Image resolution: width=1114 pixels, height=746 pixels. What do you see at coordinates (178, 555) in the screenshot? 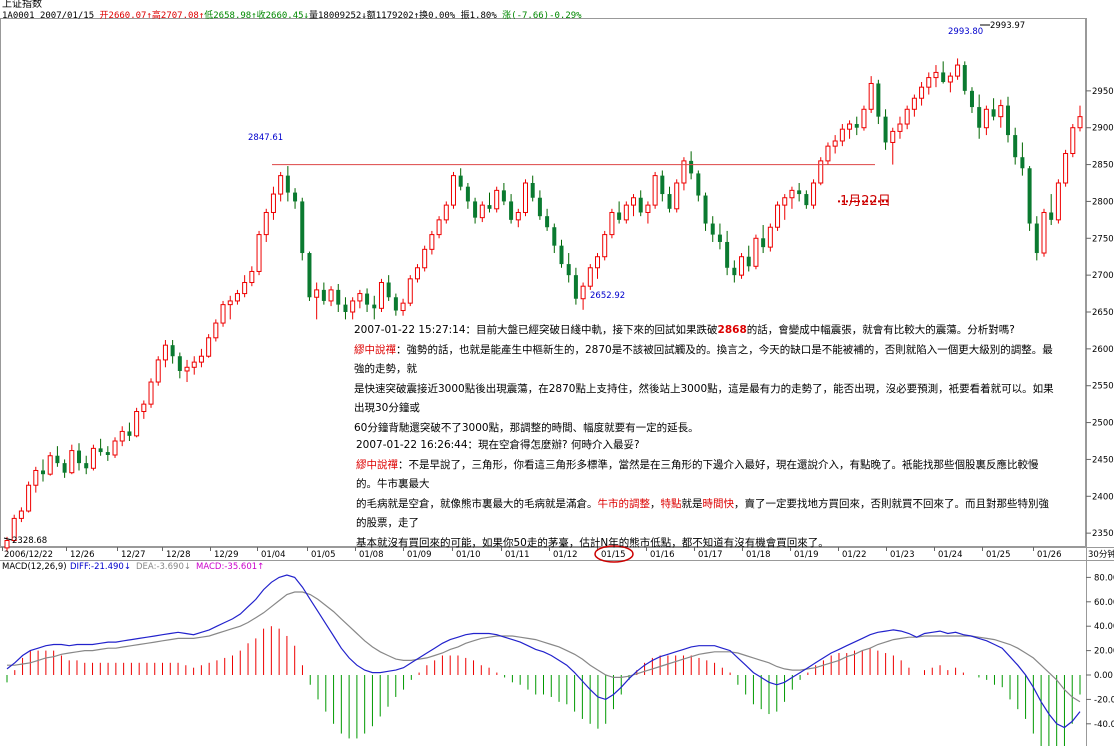
I see `x-tick-label: 12/28` at bounding box center [178, 555].